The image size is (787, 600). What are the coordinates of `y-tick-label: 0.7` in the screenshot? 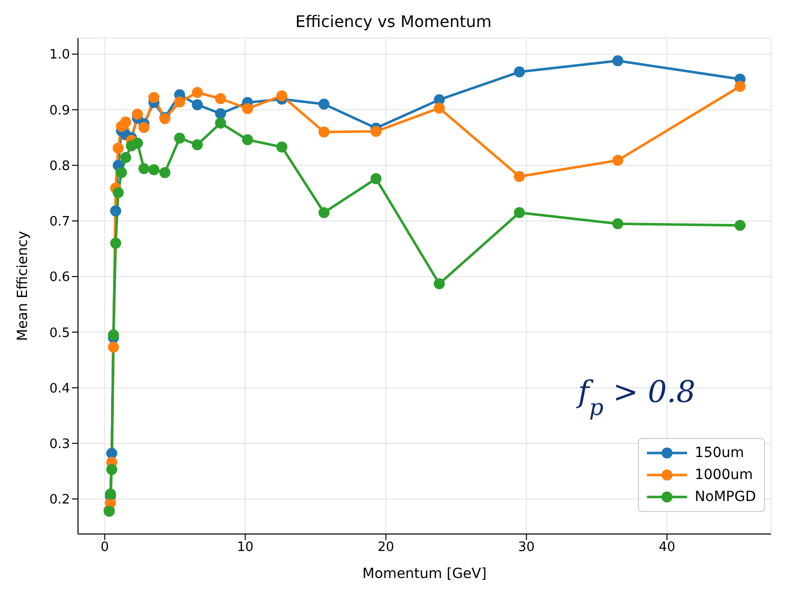 It's located at (59, 222).